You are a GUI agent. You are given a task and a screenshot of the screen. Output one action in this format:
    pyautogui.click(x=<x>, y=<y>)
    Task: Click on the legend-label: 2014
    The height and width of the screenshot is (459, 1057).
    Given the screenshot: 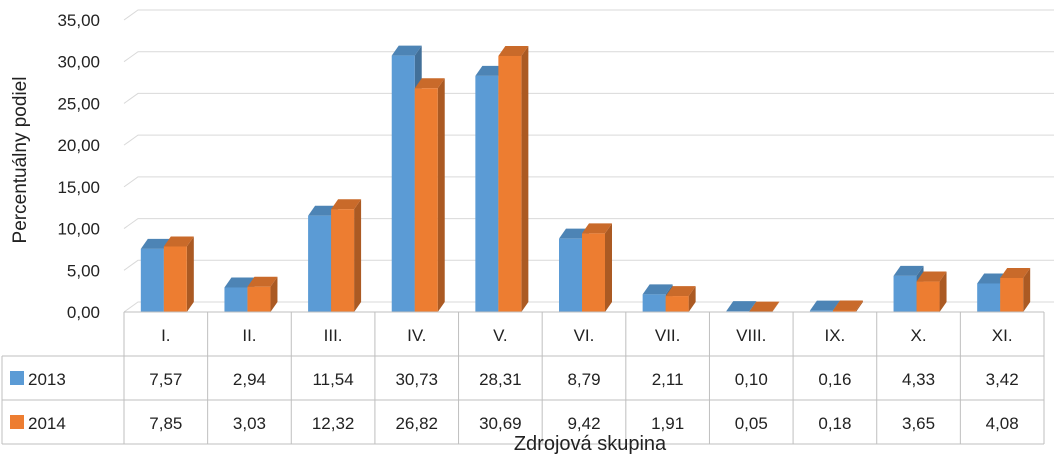 What is the action you would take?
    pyautogui.click(x=47, y=423)
    